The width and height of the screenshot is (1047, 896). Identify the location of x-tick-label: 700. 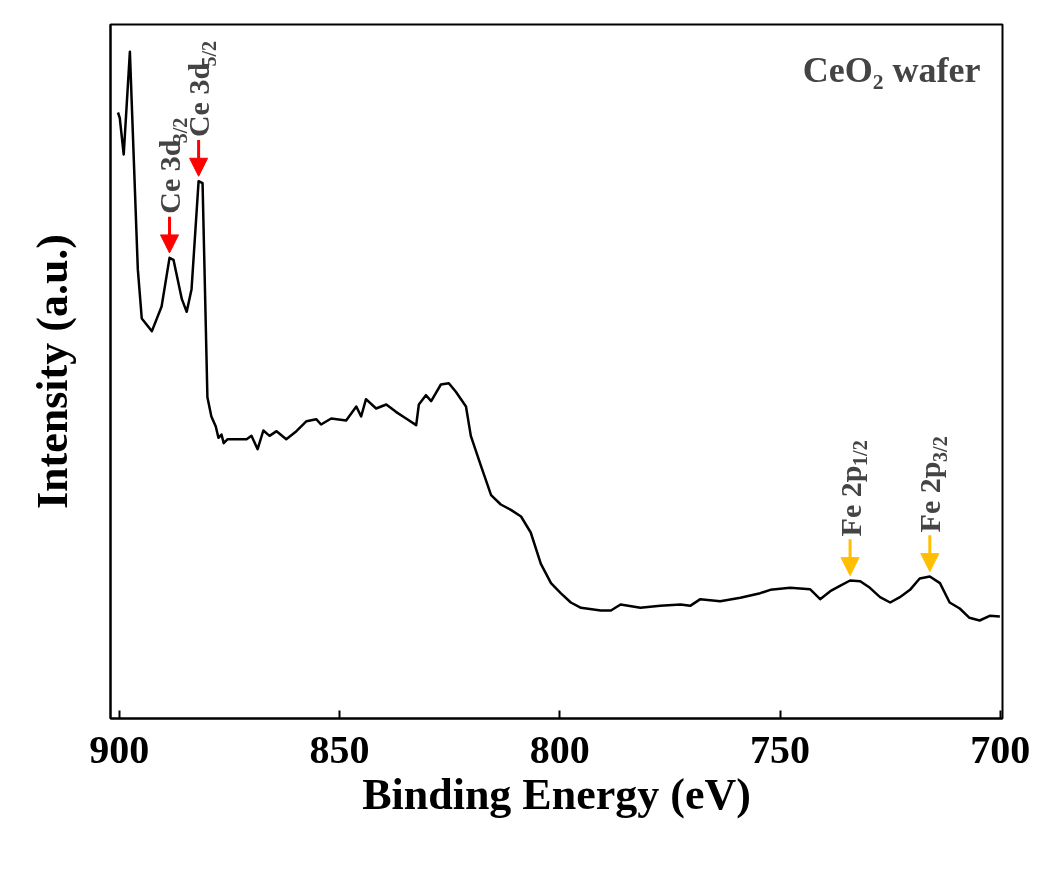
(1000, 749).